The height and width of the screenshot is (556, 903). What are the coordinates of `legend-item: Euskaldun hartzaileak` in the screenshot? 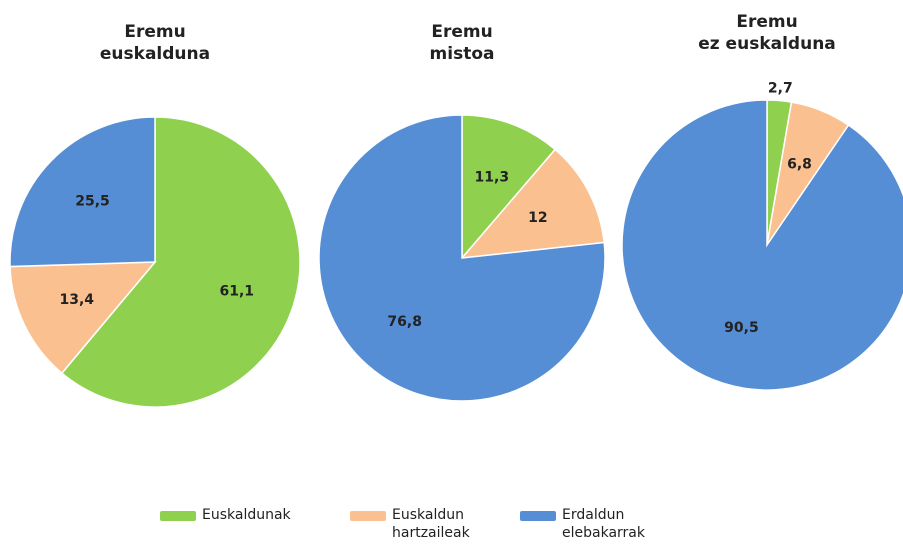 It's located at (426, 524).